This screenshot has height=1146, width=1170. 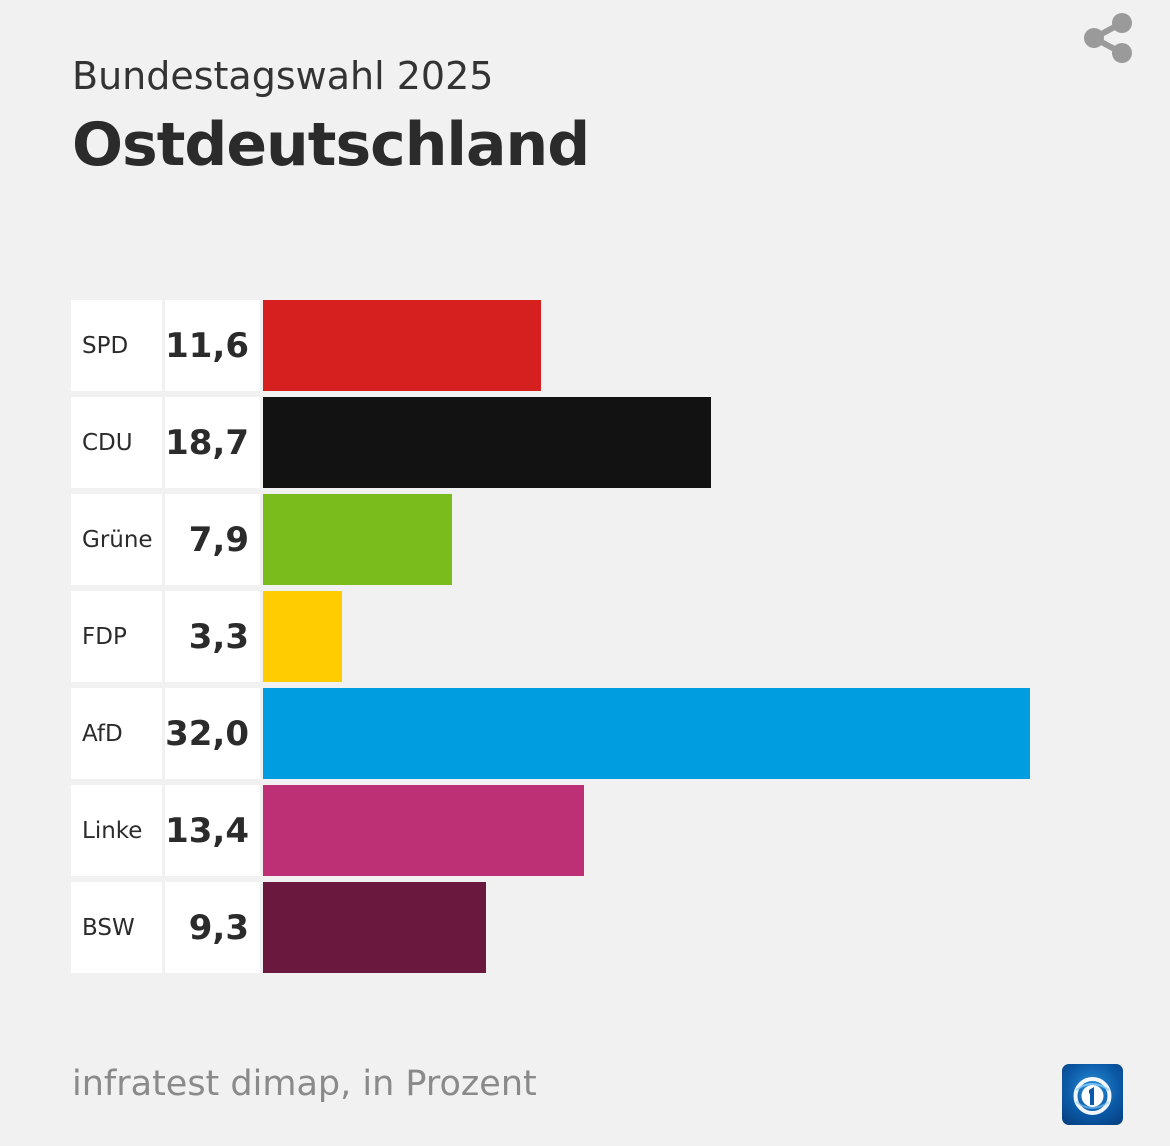 I want to click on bar-row: AfD 32,0, so click(x=571, y=733).